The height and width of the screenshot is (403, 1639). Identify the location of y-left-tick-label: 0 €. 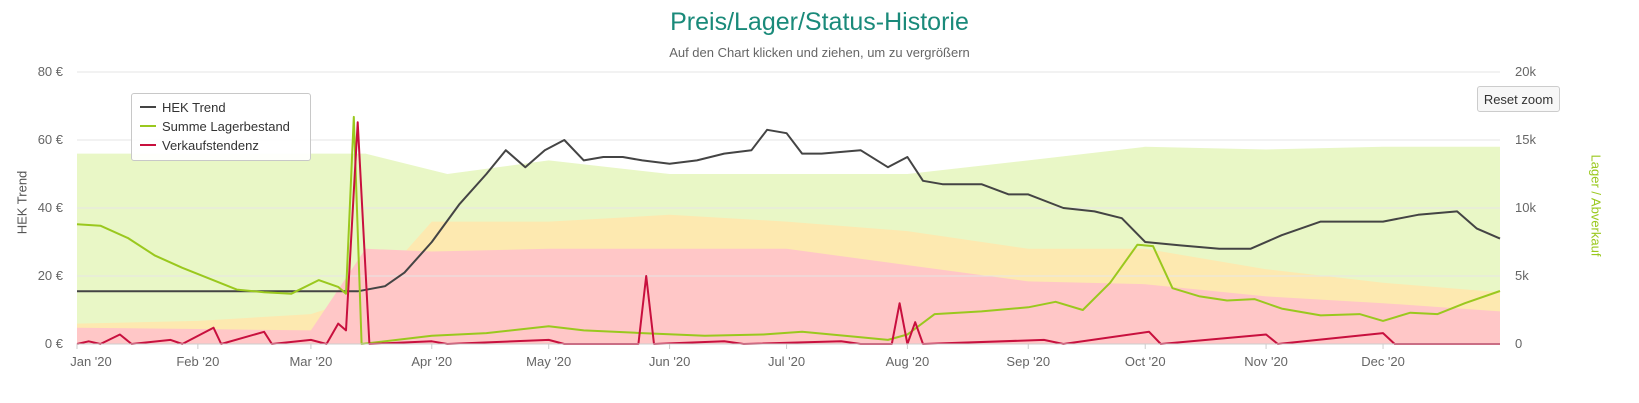
(54, 343).